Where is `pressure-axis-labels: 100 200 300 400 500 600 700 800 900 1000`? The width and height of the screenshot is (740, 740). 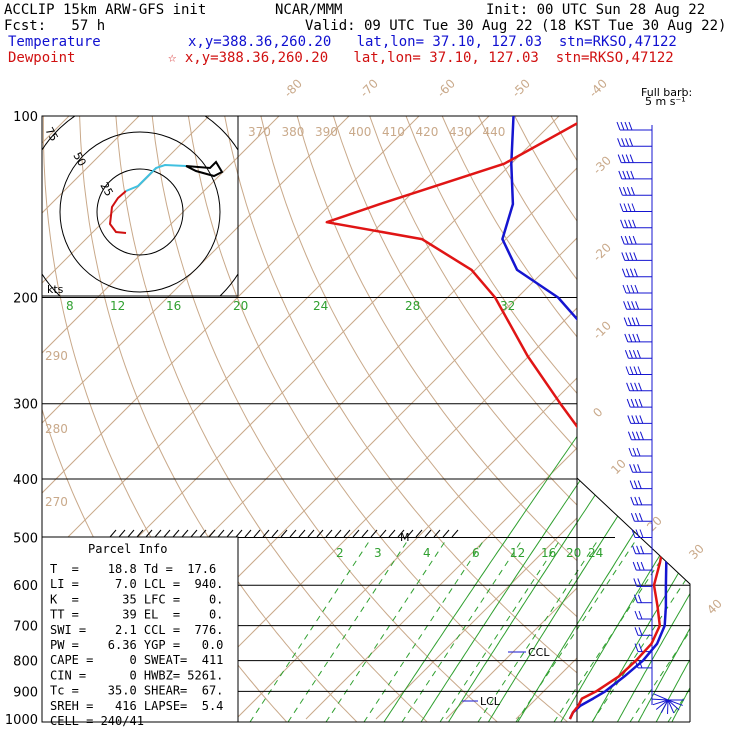 pressure-axis-labels: 100 200 300 400 500 600 700 800 900 1000 is located at coordinates (21, 419).